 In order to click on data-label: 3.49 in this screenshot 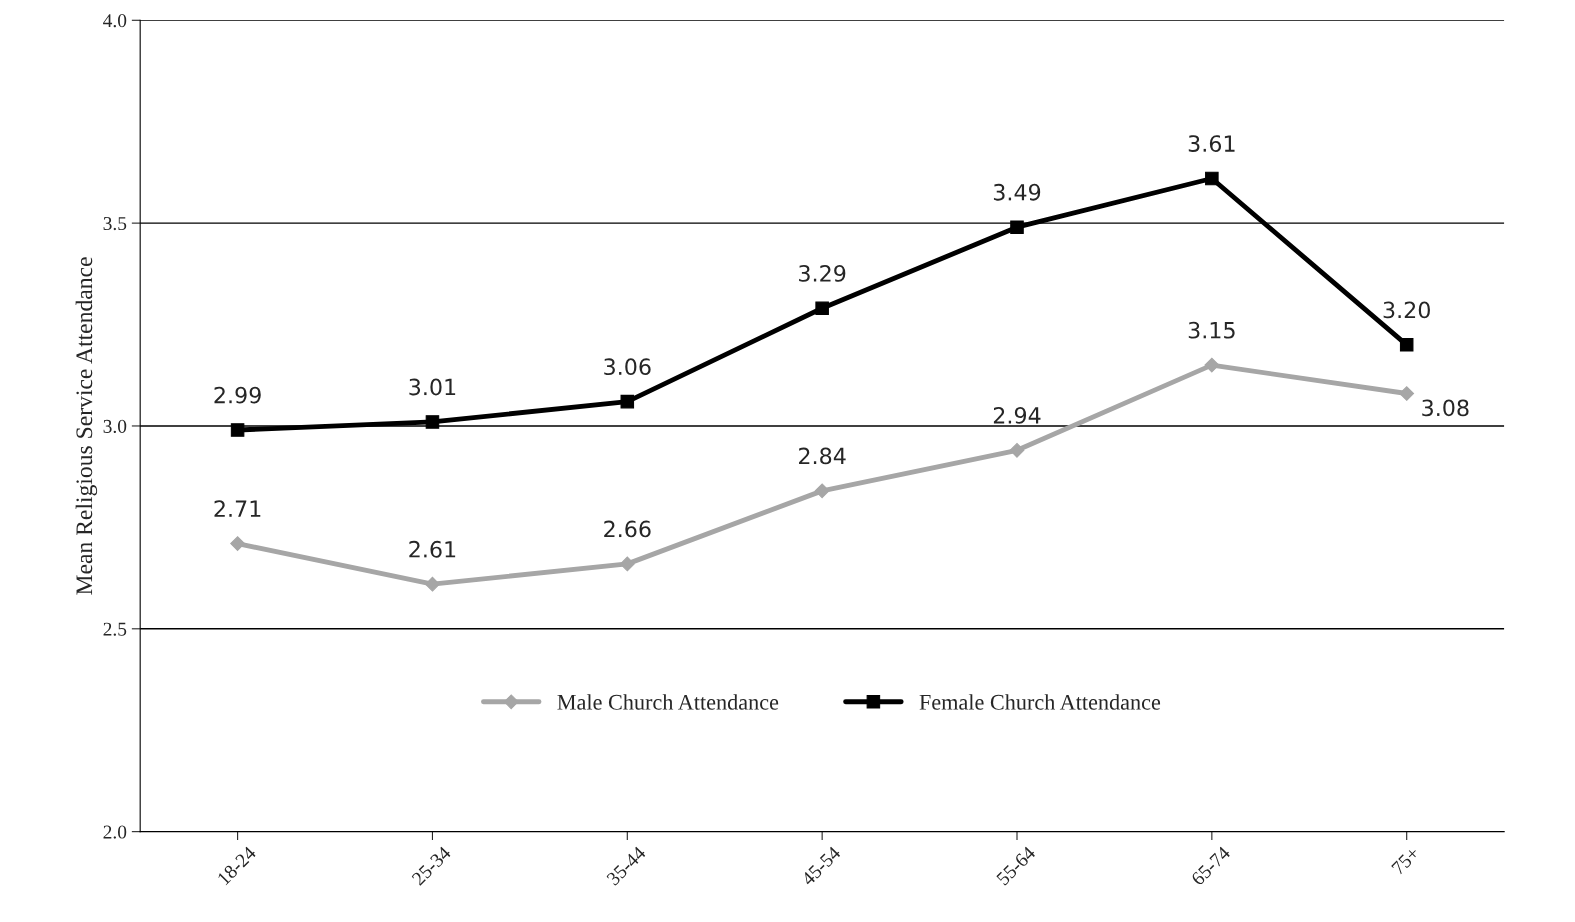, I will do `click(1017, 192)`.